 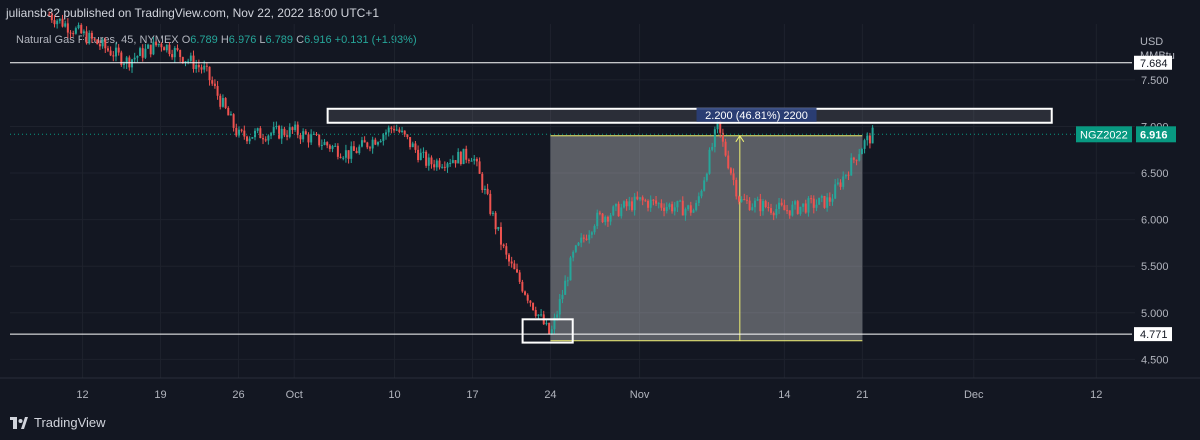 What do you see at coordinates (318, 40) in the screenshot?
I see `close-value: 6.916` at bounding box center [318, 40].